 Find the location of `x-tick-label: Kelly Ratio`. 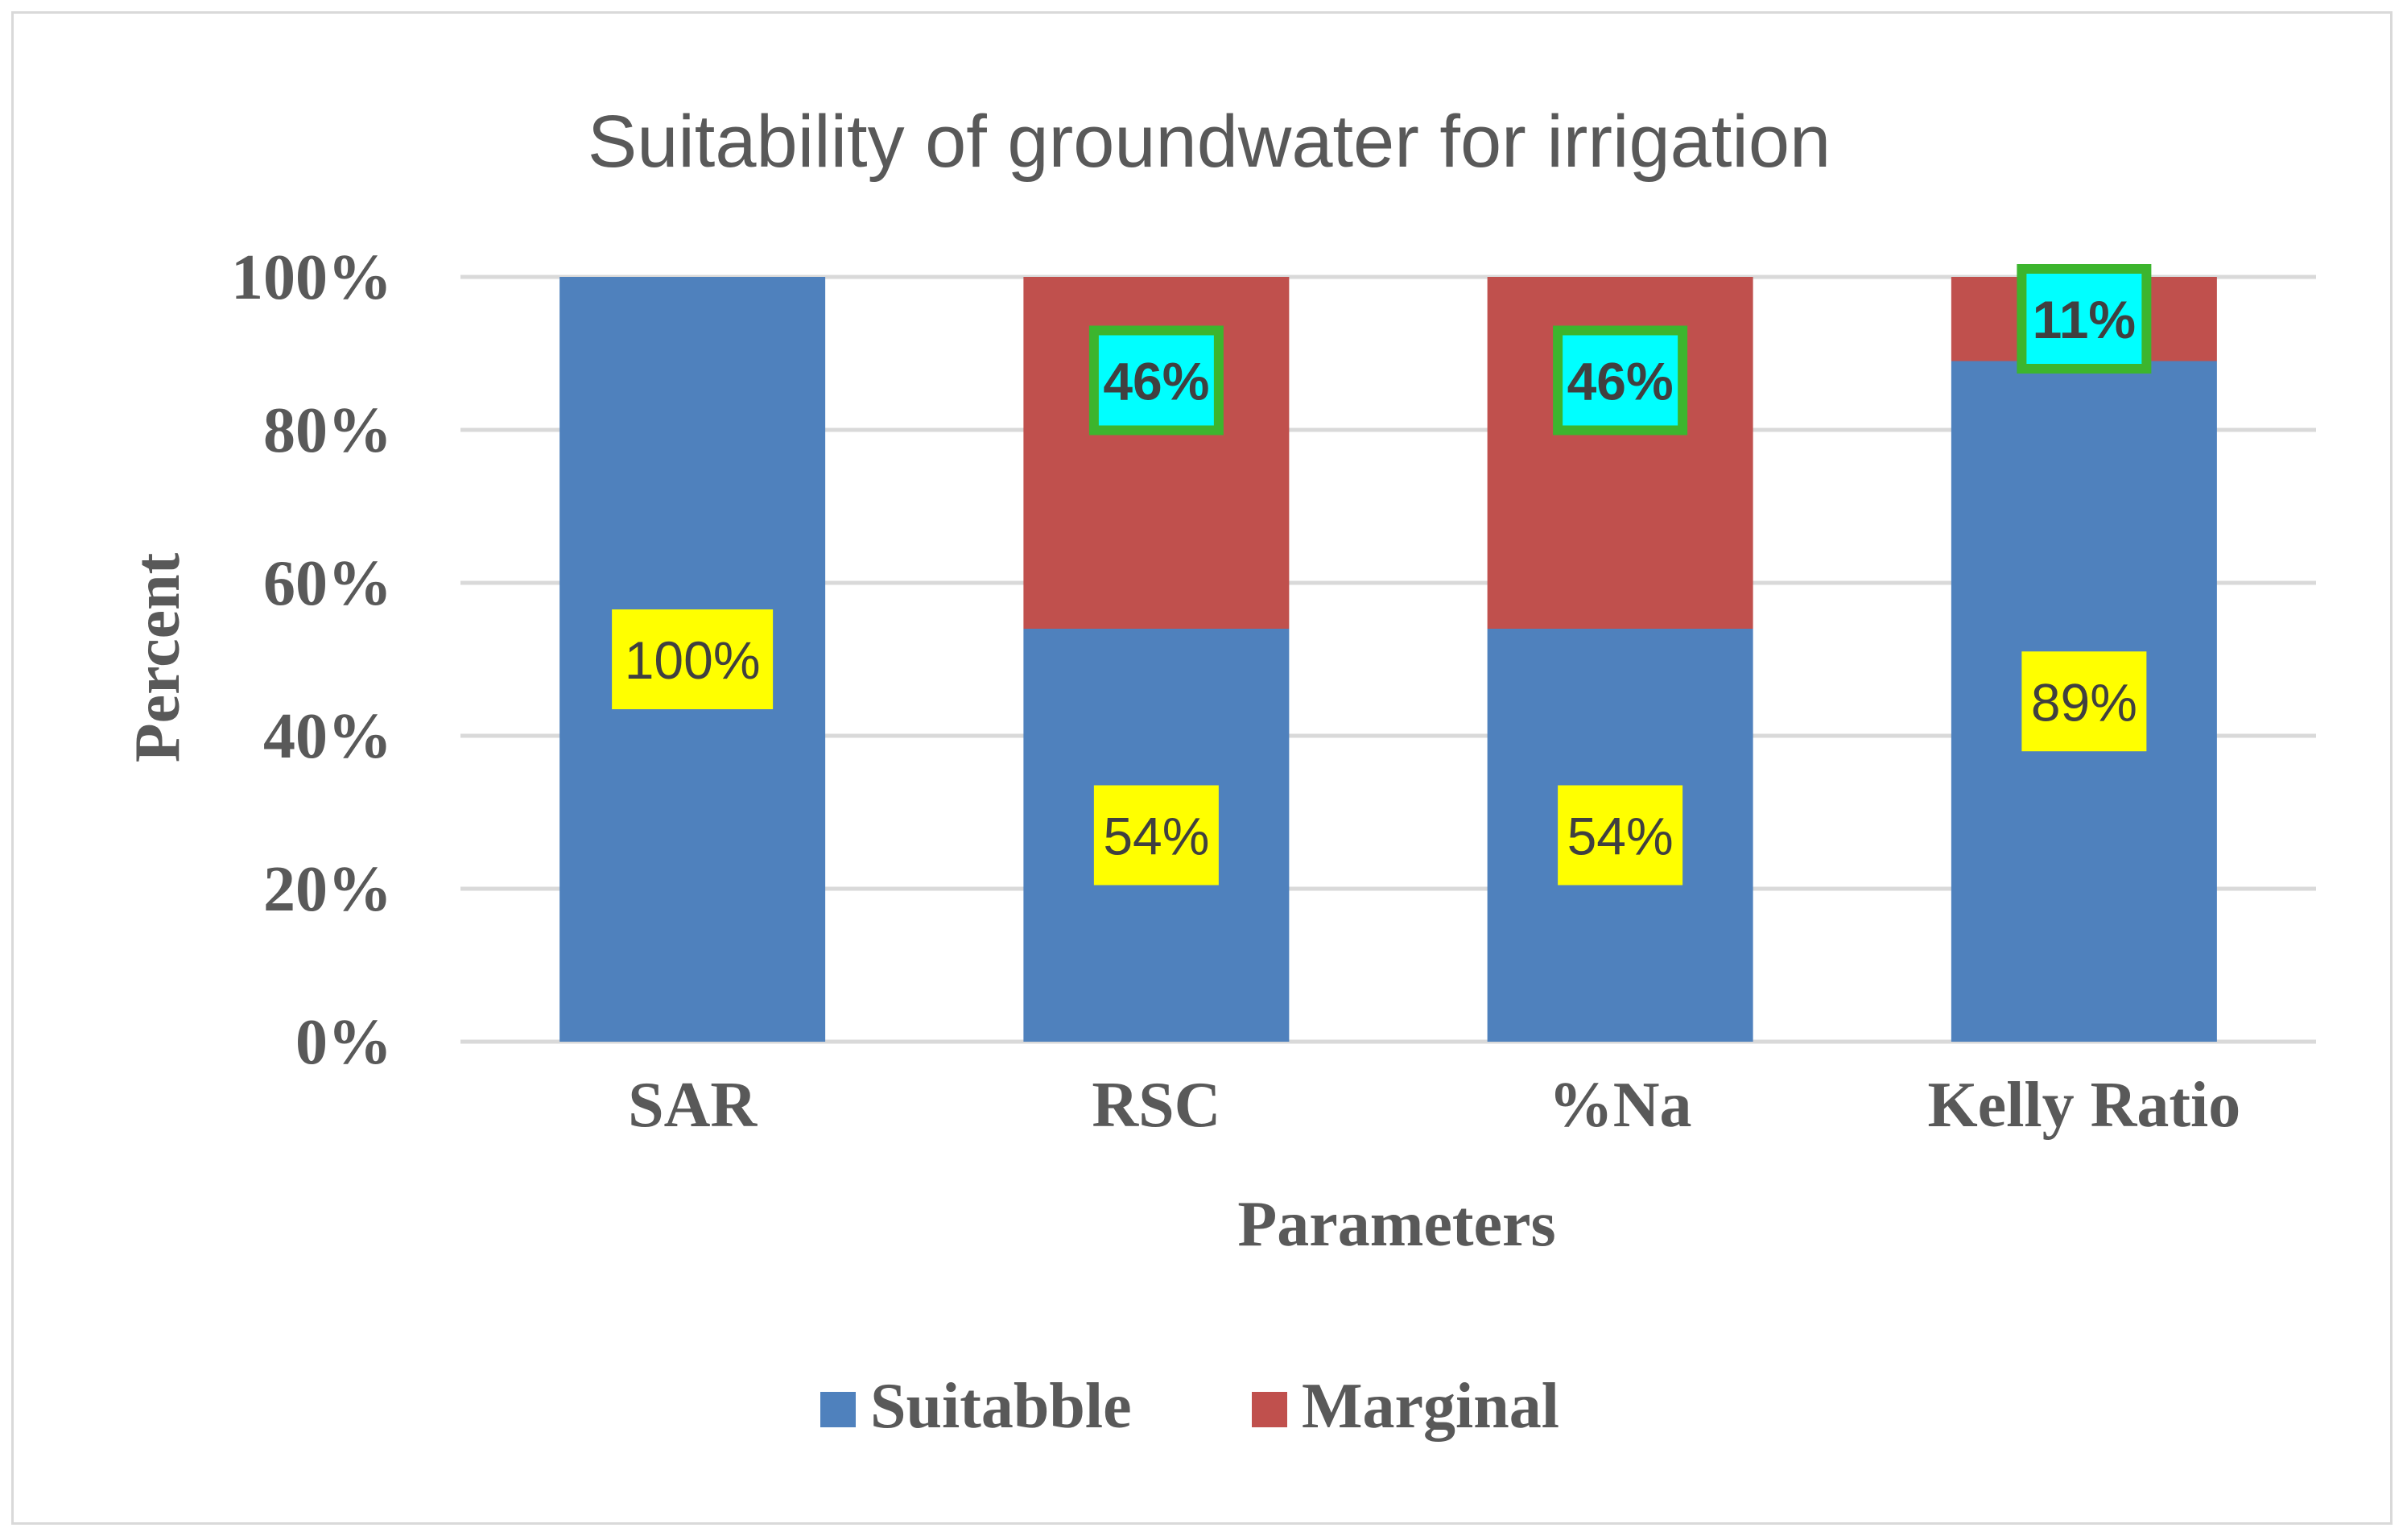

x-tick-label: Kelly Ratio is located at coordinates (2083, 1105).